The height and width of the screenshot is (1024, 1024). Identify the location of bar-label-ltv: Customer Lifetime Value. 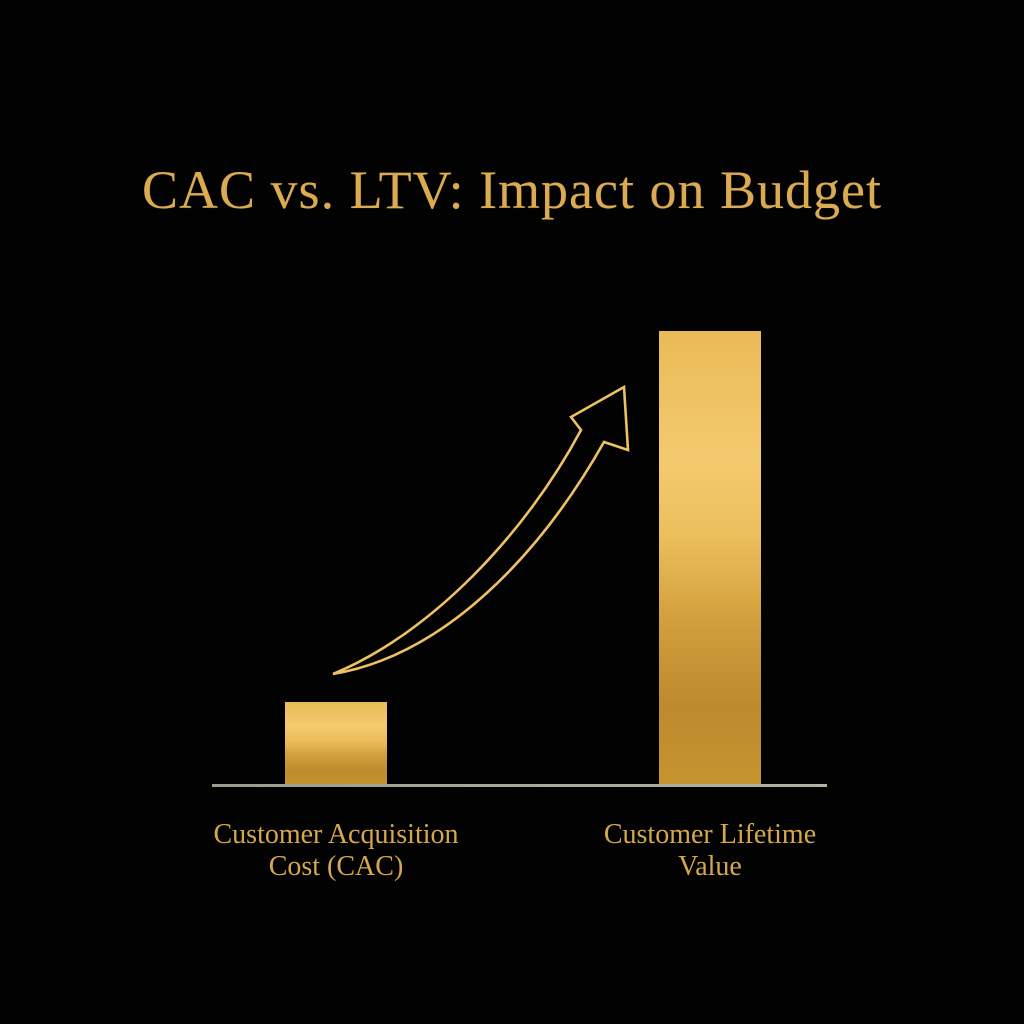
(710, 851).